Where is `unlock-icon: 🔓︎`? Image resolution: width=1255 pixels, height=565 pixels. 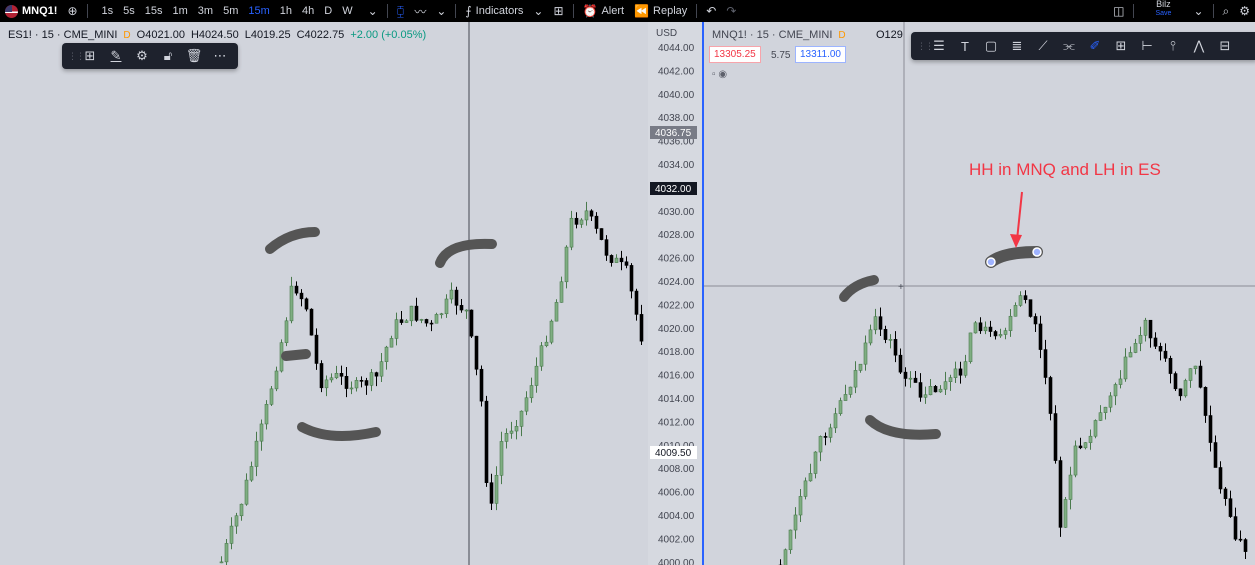
unlock-icon: 🔓︎ is located at coordinates (168, 55).